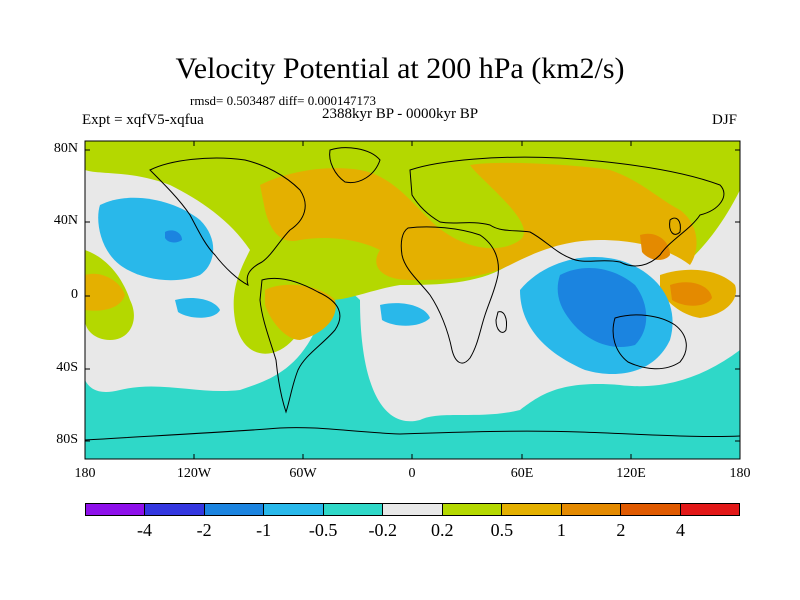 The image size is (800, 600). What do you see at coordinates (283, 100) in the screenshot?
I see `rmsd-stats: rmsd= 0.503487 diff= 0.000147173` at bounding box center [283, 100].